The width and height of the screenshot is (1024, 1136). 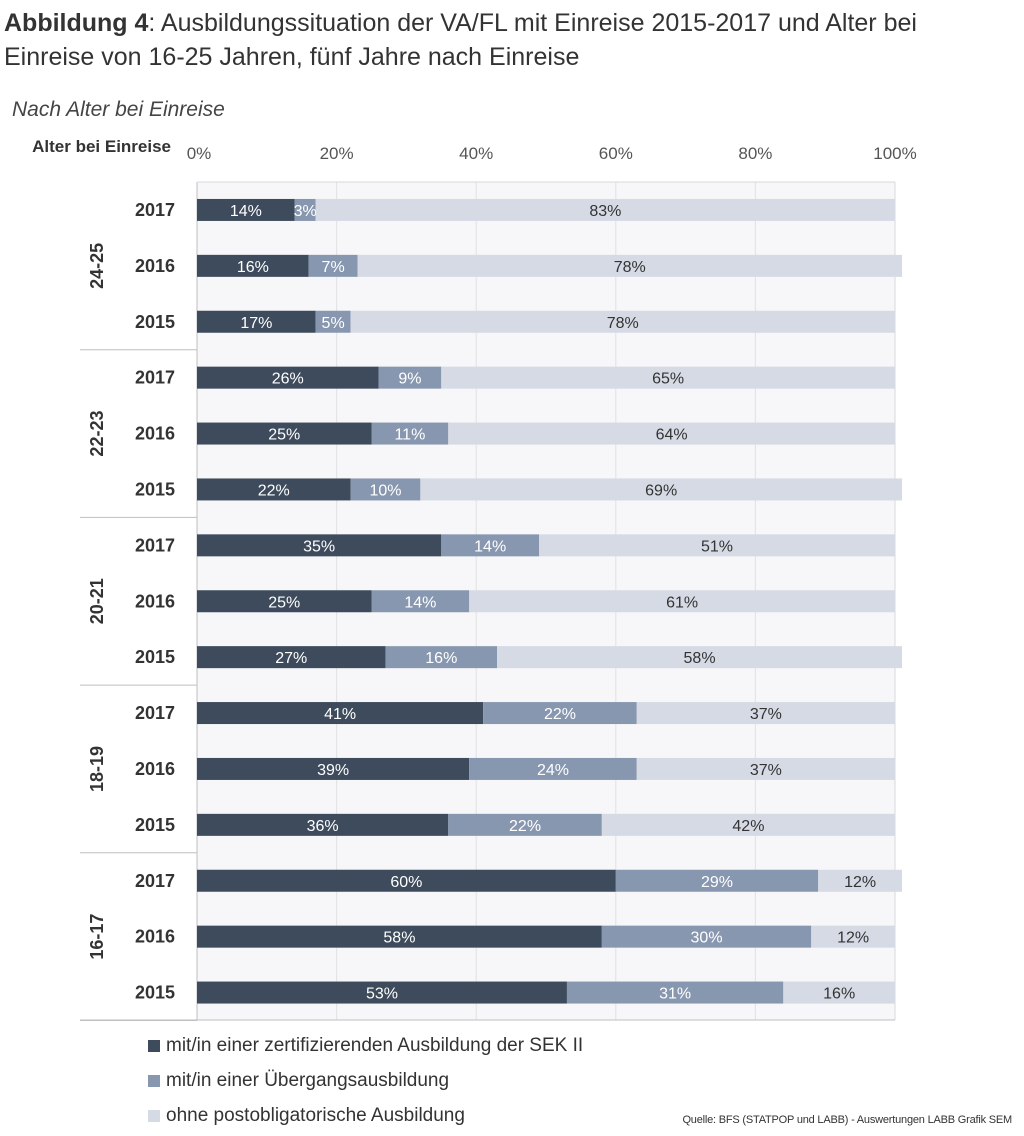 I want to click on data-label: 83%, so click(x=605, y=211).